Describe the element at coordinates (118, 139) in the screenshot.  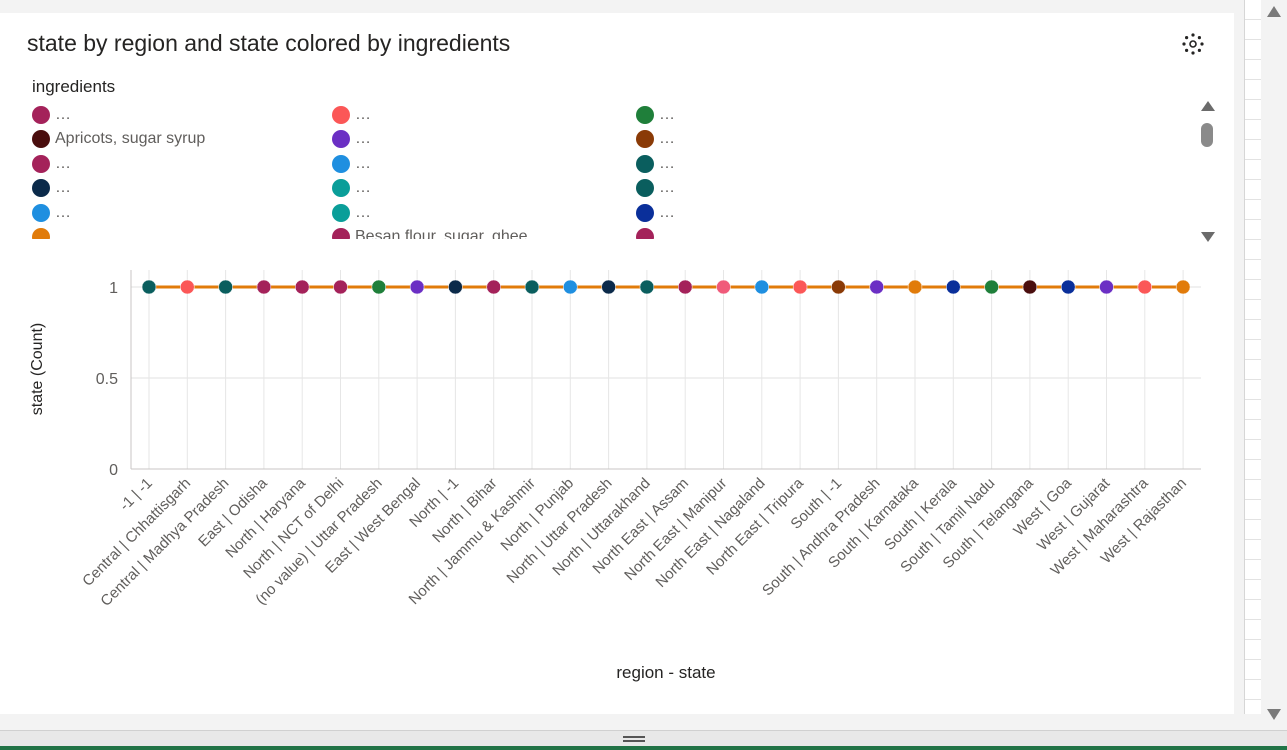
I see `legend-item: Apricots, sugar syrup` at that location.